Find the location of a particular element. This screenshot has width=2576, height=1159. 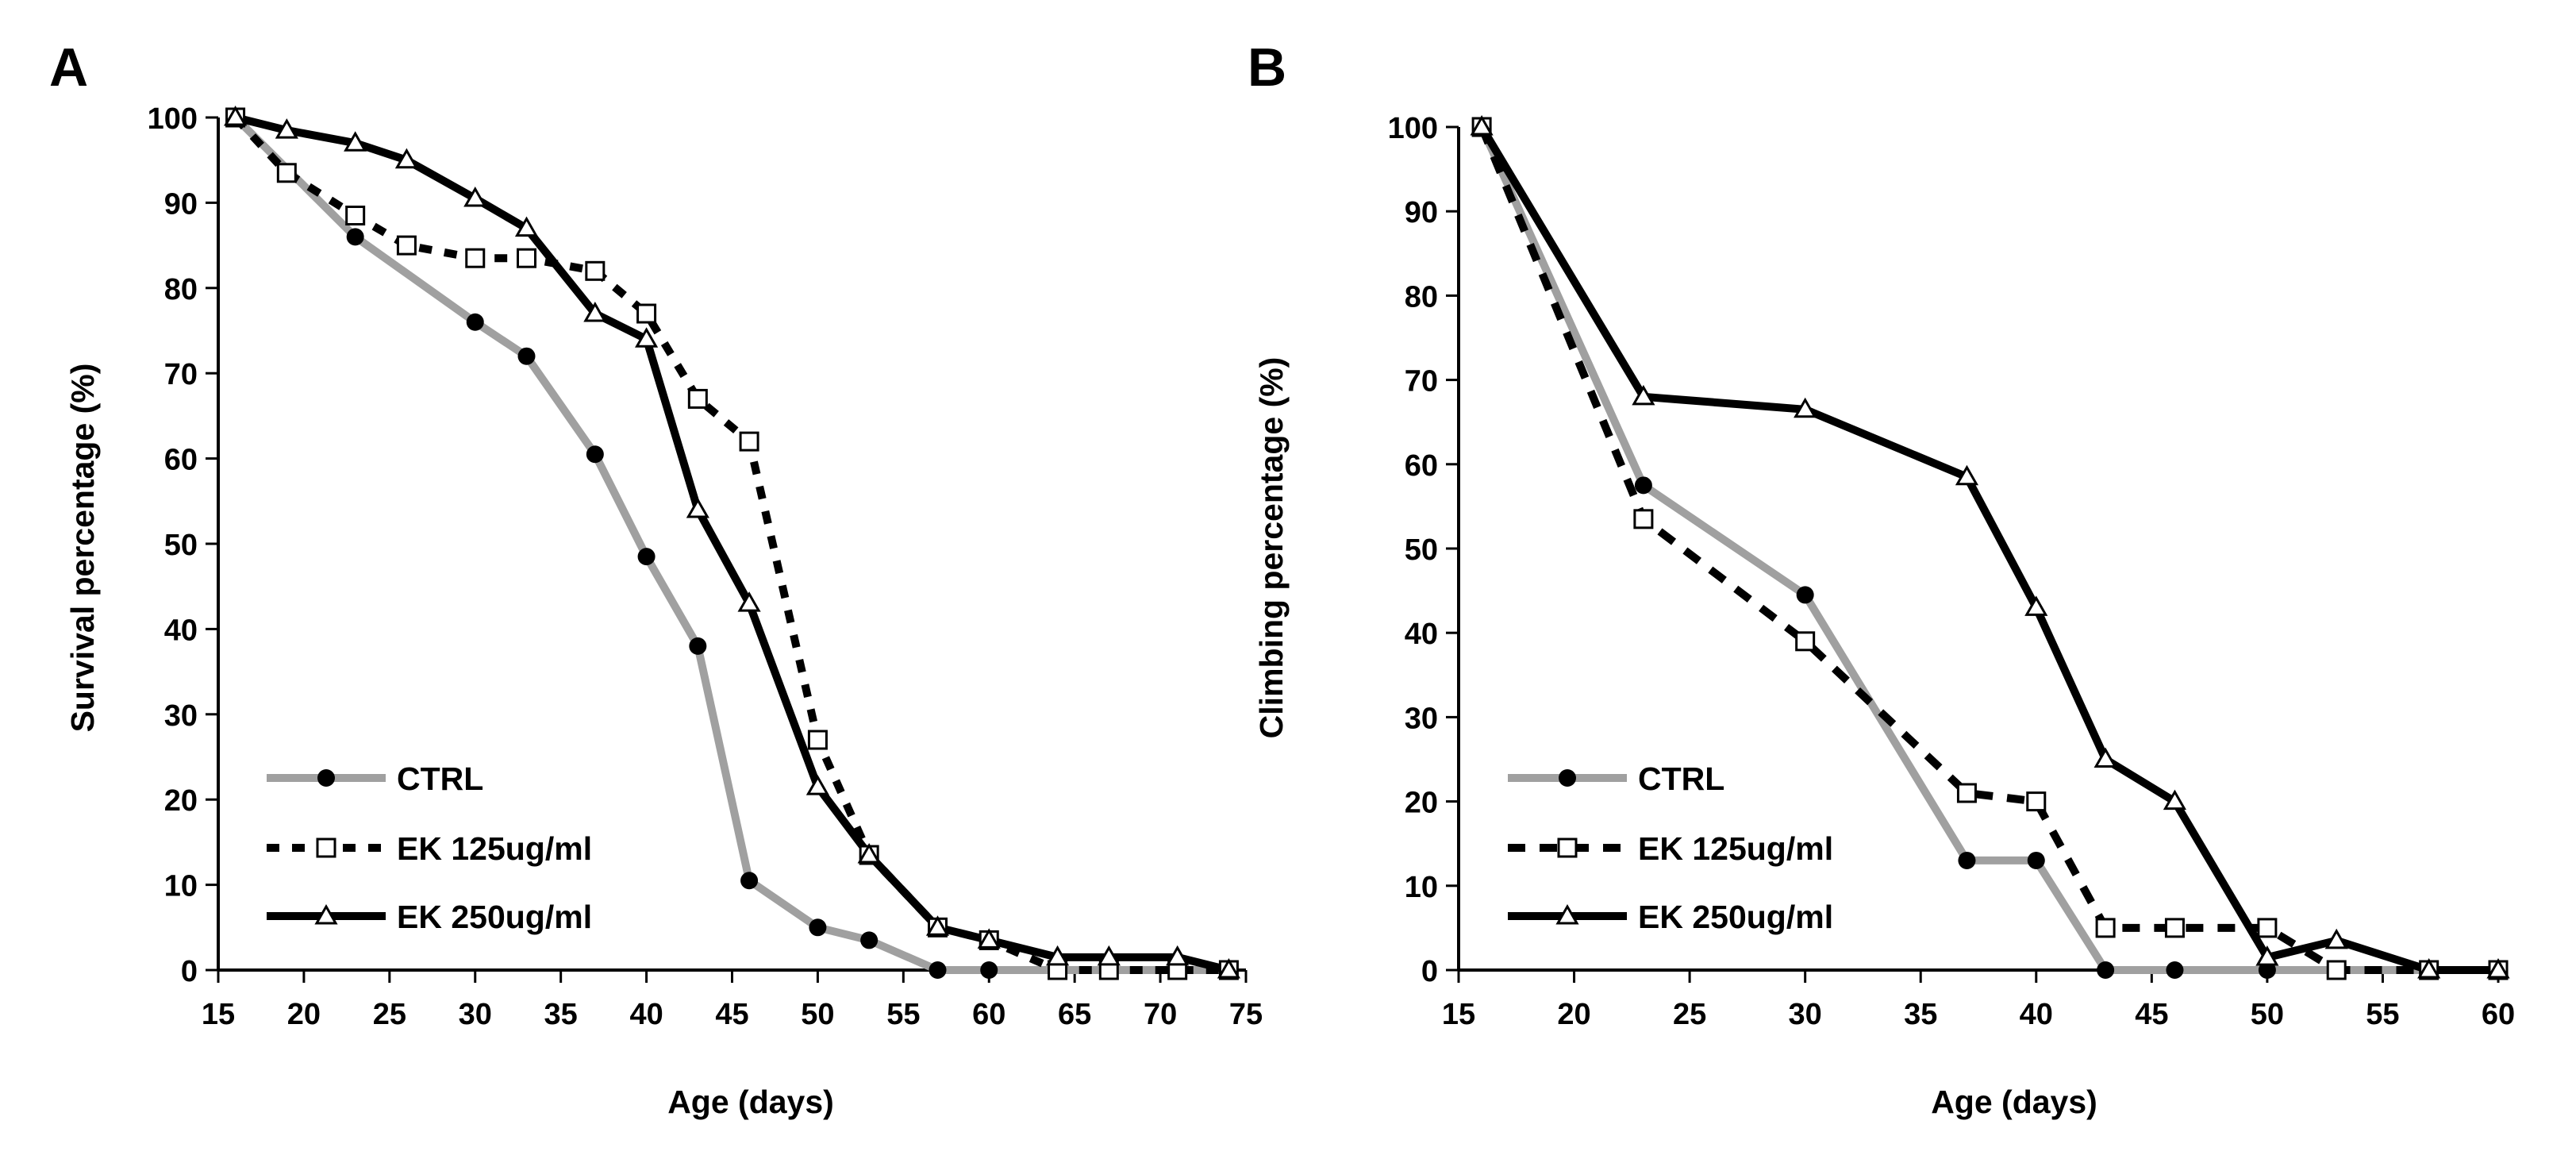

panel-b-label: B is located at coordinates (1267, 68).